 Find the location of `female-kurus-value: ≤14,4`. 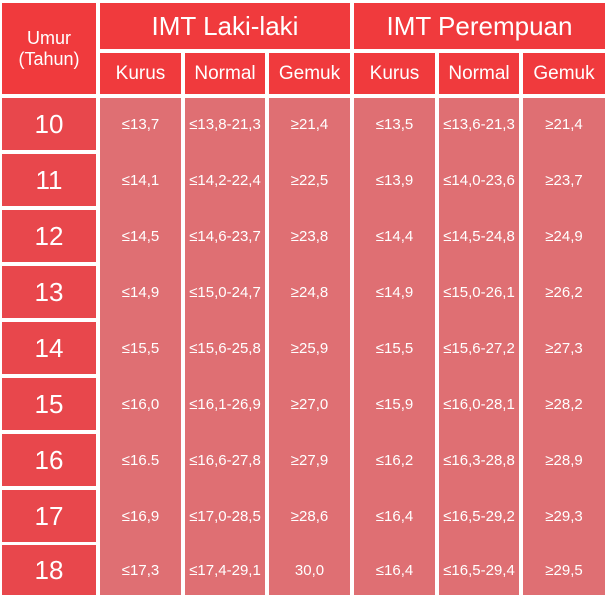

female-kurus-value: ≤14,4 is located at coordinates (394, 236).